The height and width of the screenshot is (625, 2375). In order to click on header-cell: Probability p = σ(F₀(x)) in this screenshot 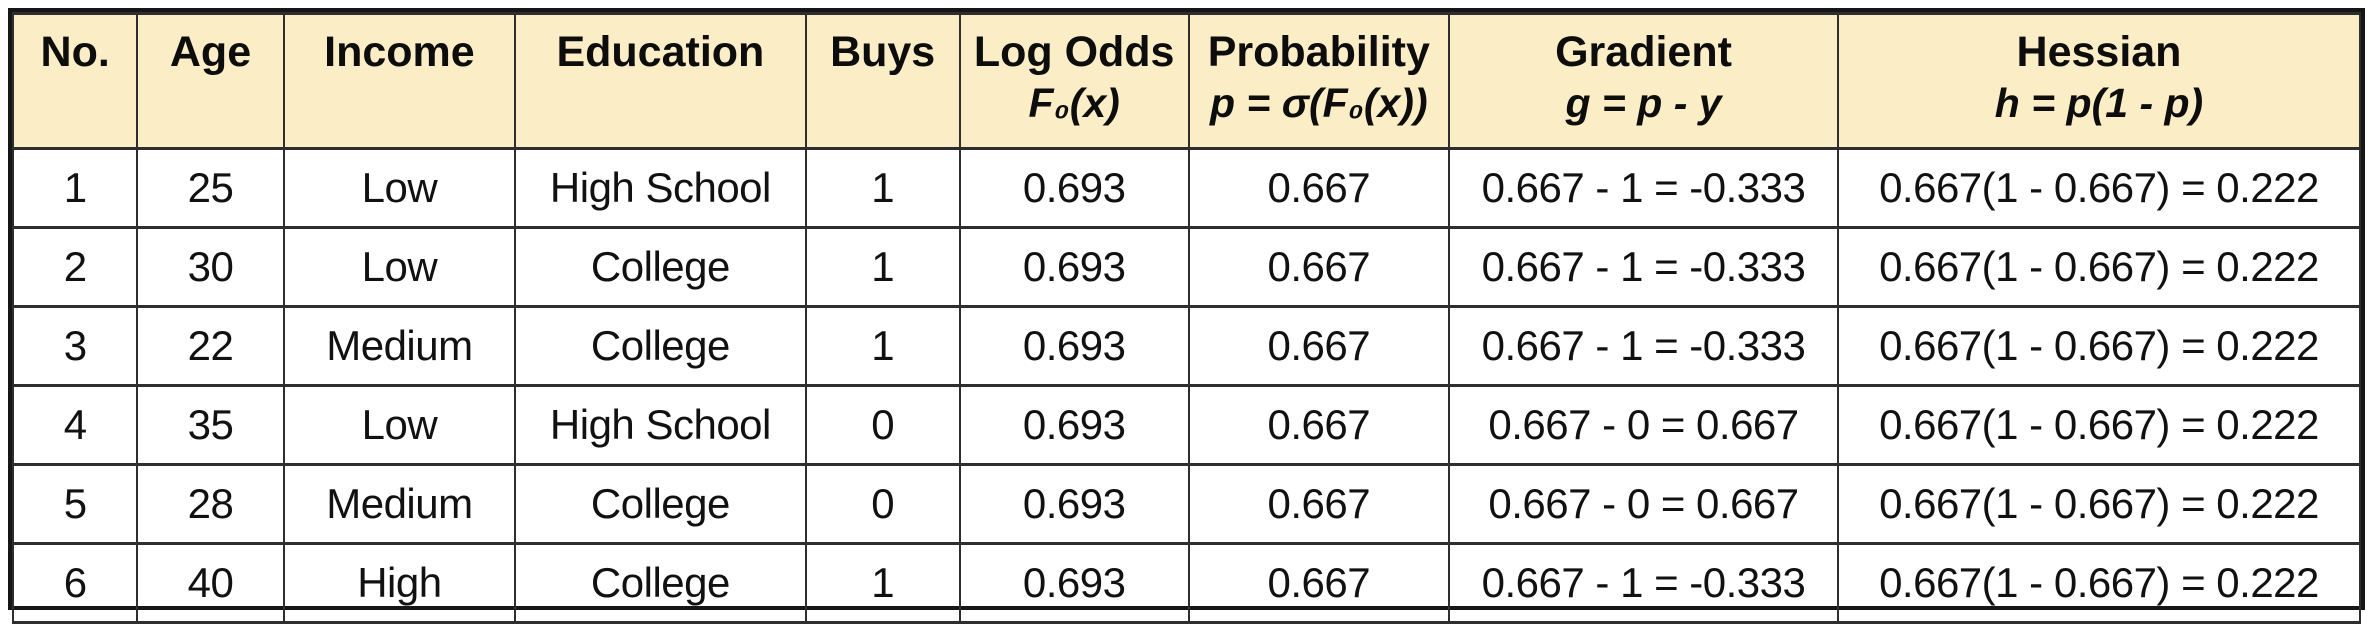, I will do `click(1319, 81)`.